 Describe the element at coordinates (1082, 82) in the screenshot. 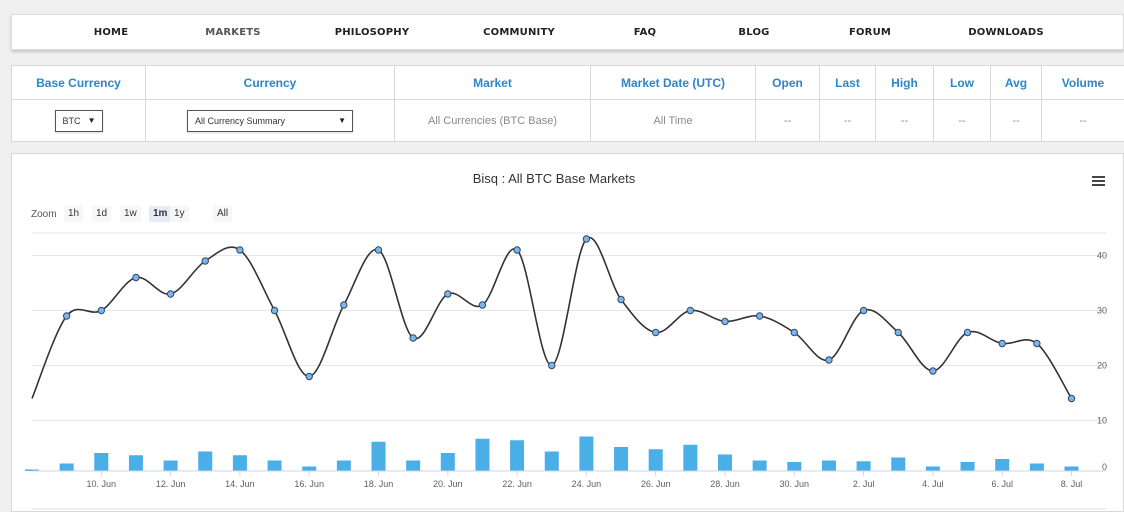

I see `header-volume: Volume` at that location.